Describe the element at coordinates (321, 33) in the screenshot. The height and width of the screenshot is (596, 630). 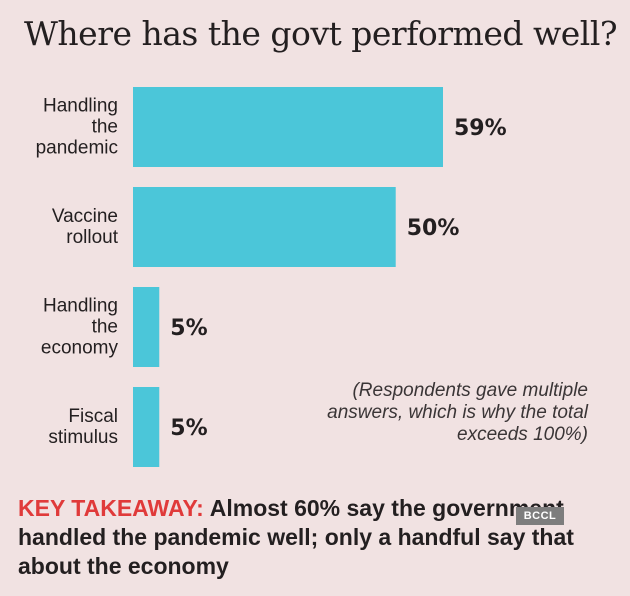
I see `chart-title: Where has the govt performed well?` at that location.